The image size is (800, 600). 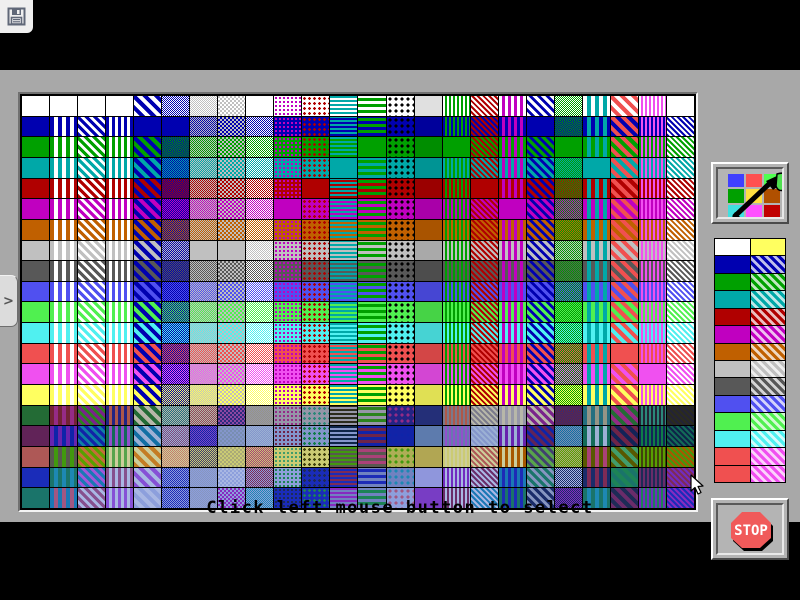 What do you see at coordinates (750, 193) in the screenshot?
I see `edit-palette-button` at bounding box center [750, 193].